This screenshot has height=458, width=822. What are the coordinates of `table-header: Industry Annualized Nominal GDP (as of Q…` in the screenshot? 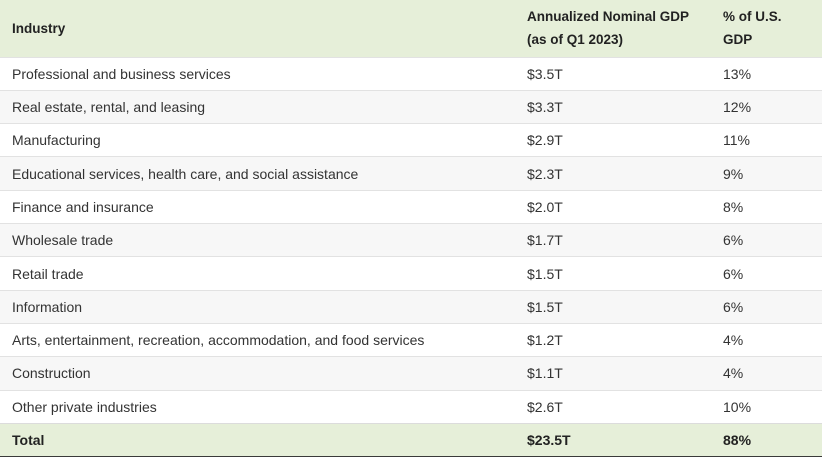 It's located at (411, 28).